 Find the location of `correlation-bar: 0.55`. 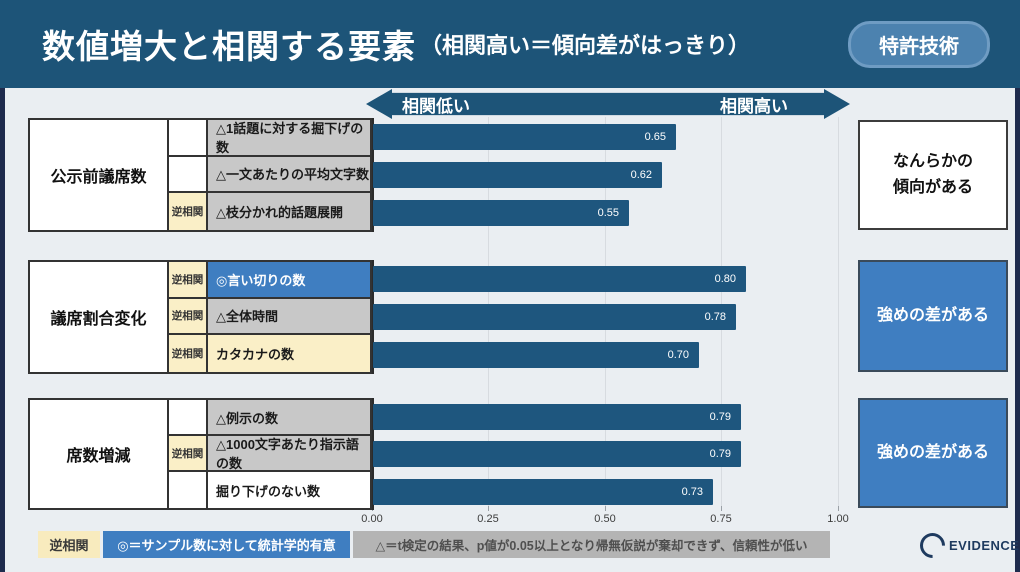

correlation-bar: 0.55 is located at coordinates (501, 213).